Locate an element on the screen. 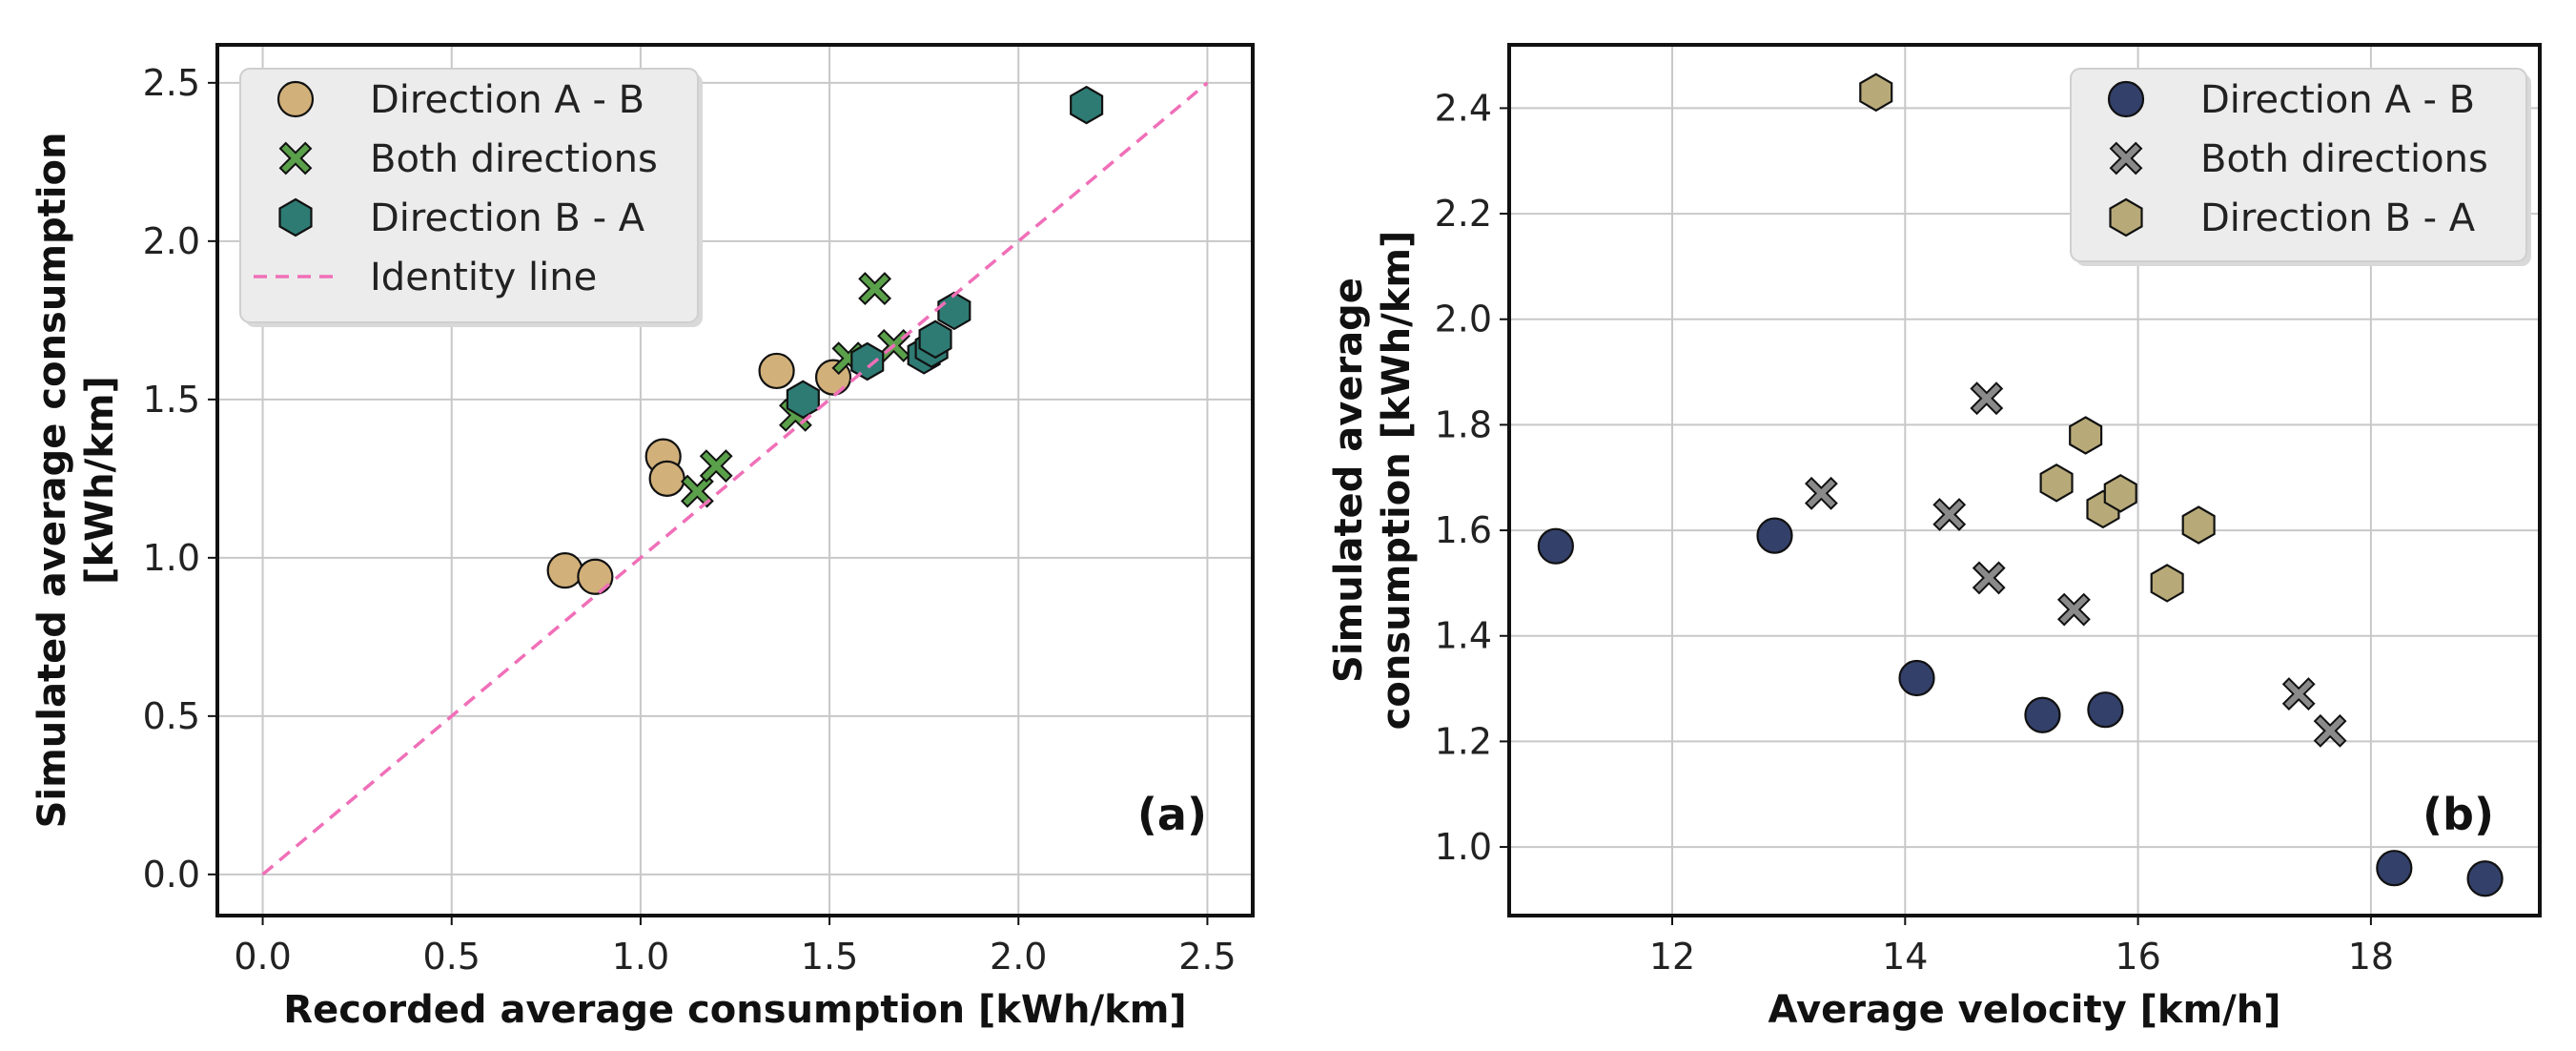 The width and height of the screenshot is (2576, 1051). x-tick-label: 18 is located at coordinates (2371, 957).